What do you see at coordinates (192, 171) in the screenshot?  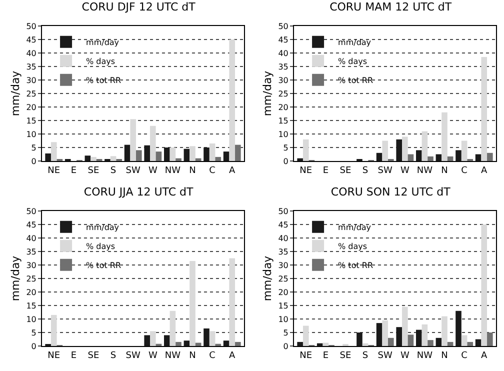 I see `x-tick-label: N` at bounding box center [192, 171].